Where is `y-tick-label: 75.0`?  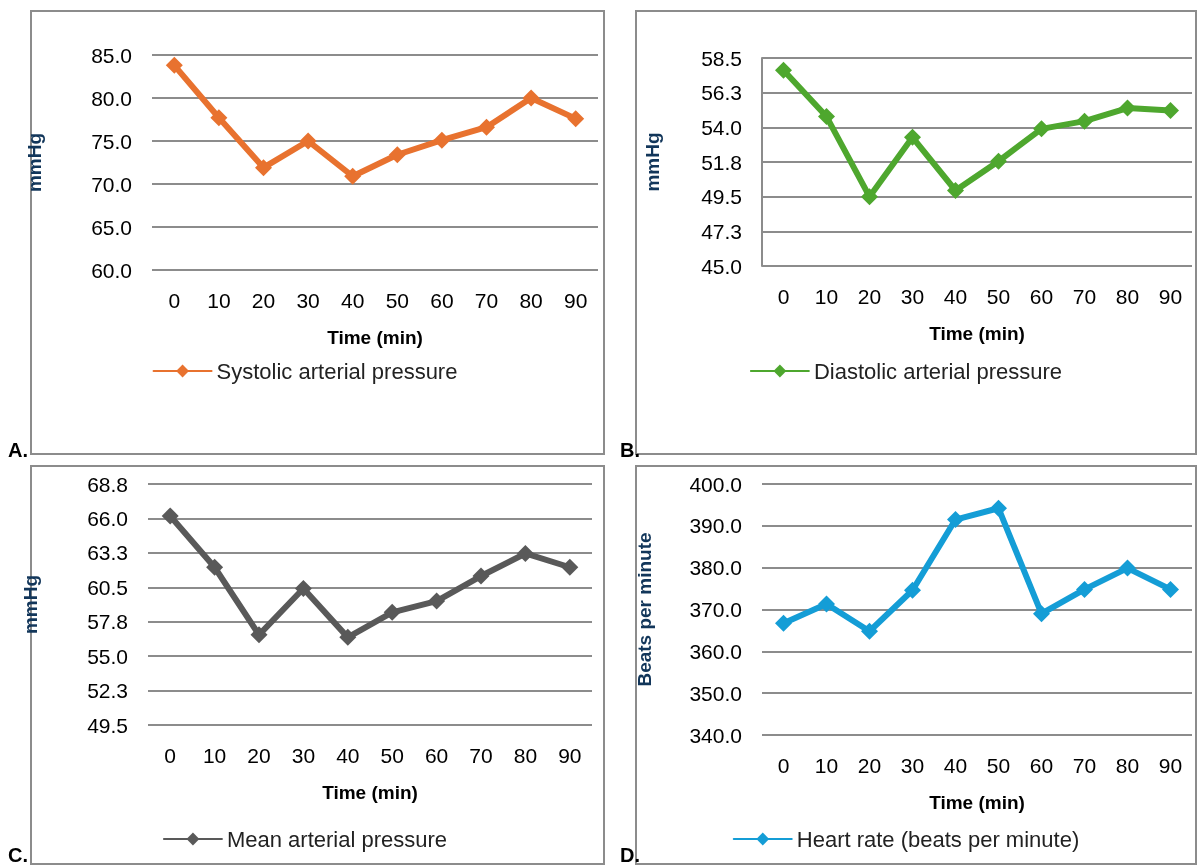
y-tick-label: 75.0 is located at coordinates (111, 141).